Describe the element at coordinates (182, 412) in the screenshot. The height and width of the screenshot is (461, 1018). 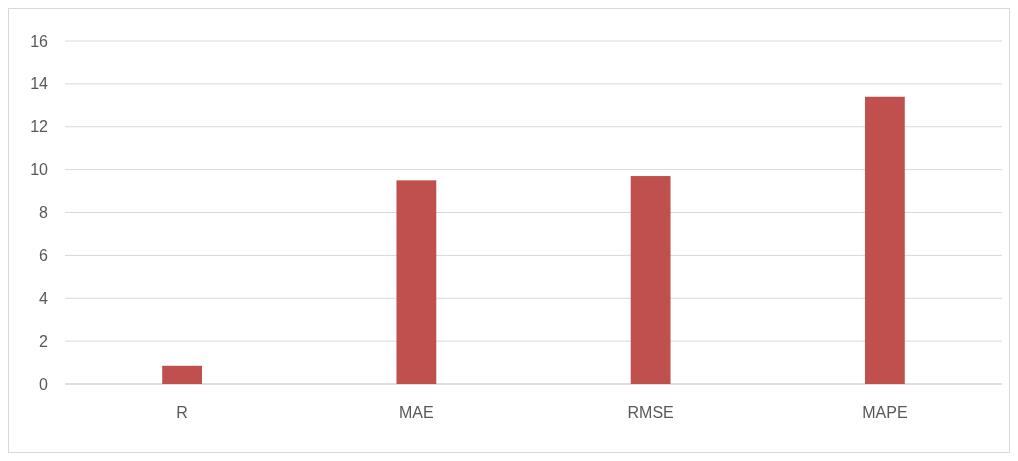
I see `x-tick-label: R` at that location.